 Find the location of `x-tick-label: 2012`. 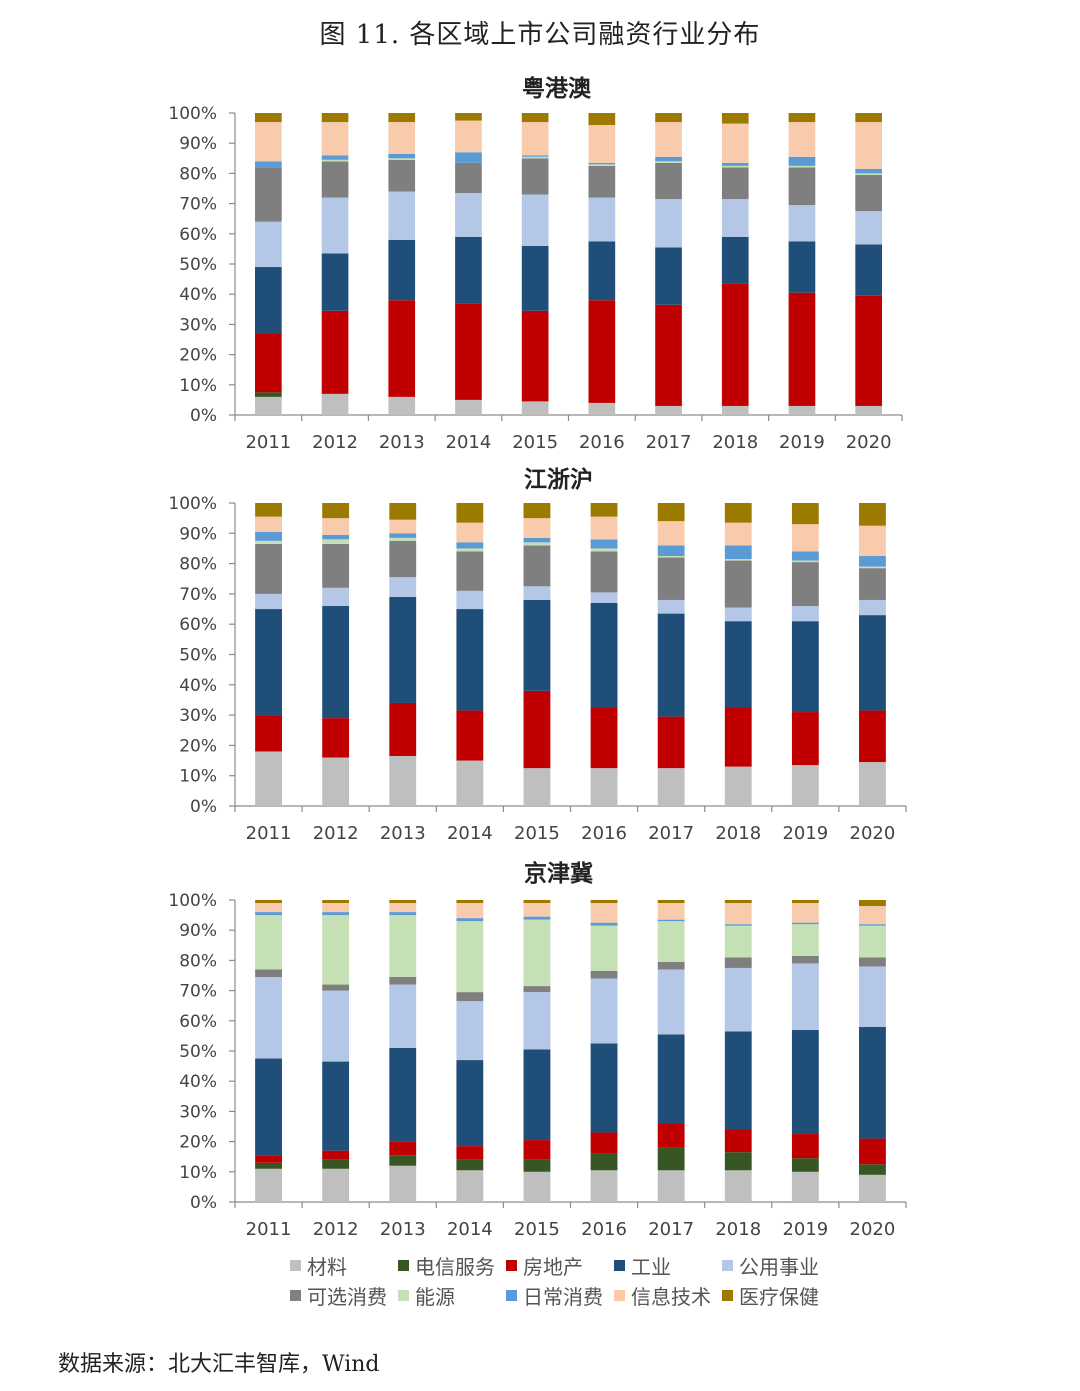

x-tick-label: 2012 is located at coordinates (335, 442).